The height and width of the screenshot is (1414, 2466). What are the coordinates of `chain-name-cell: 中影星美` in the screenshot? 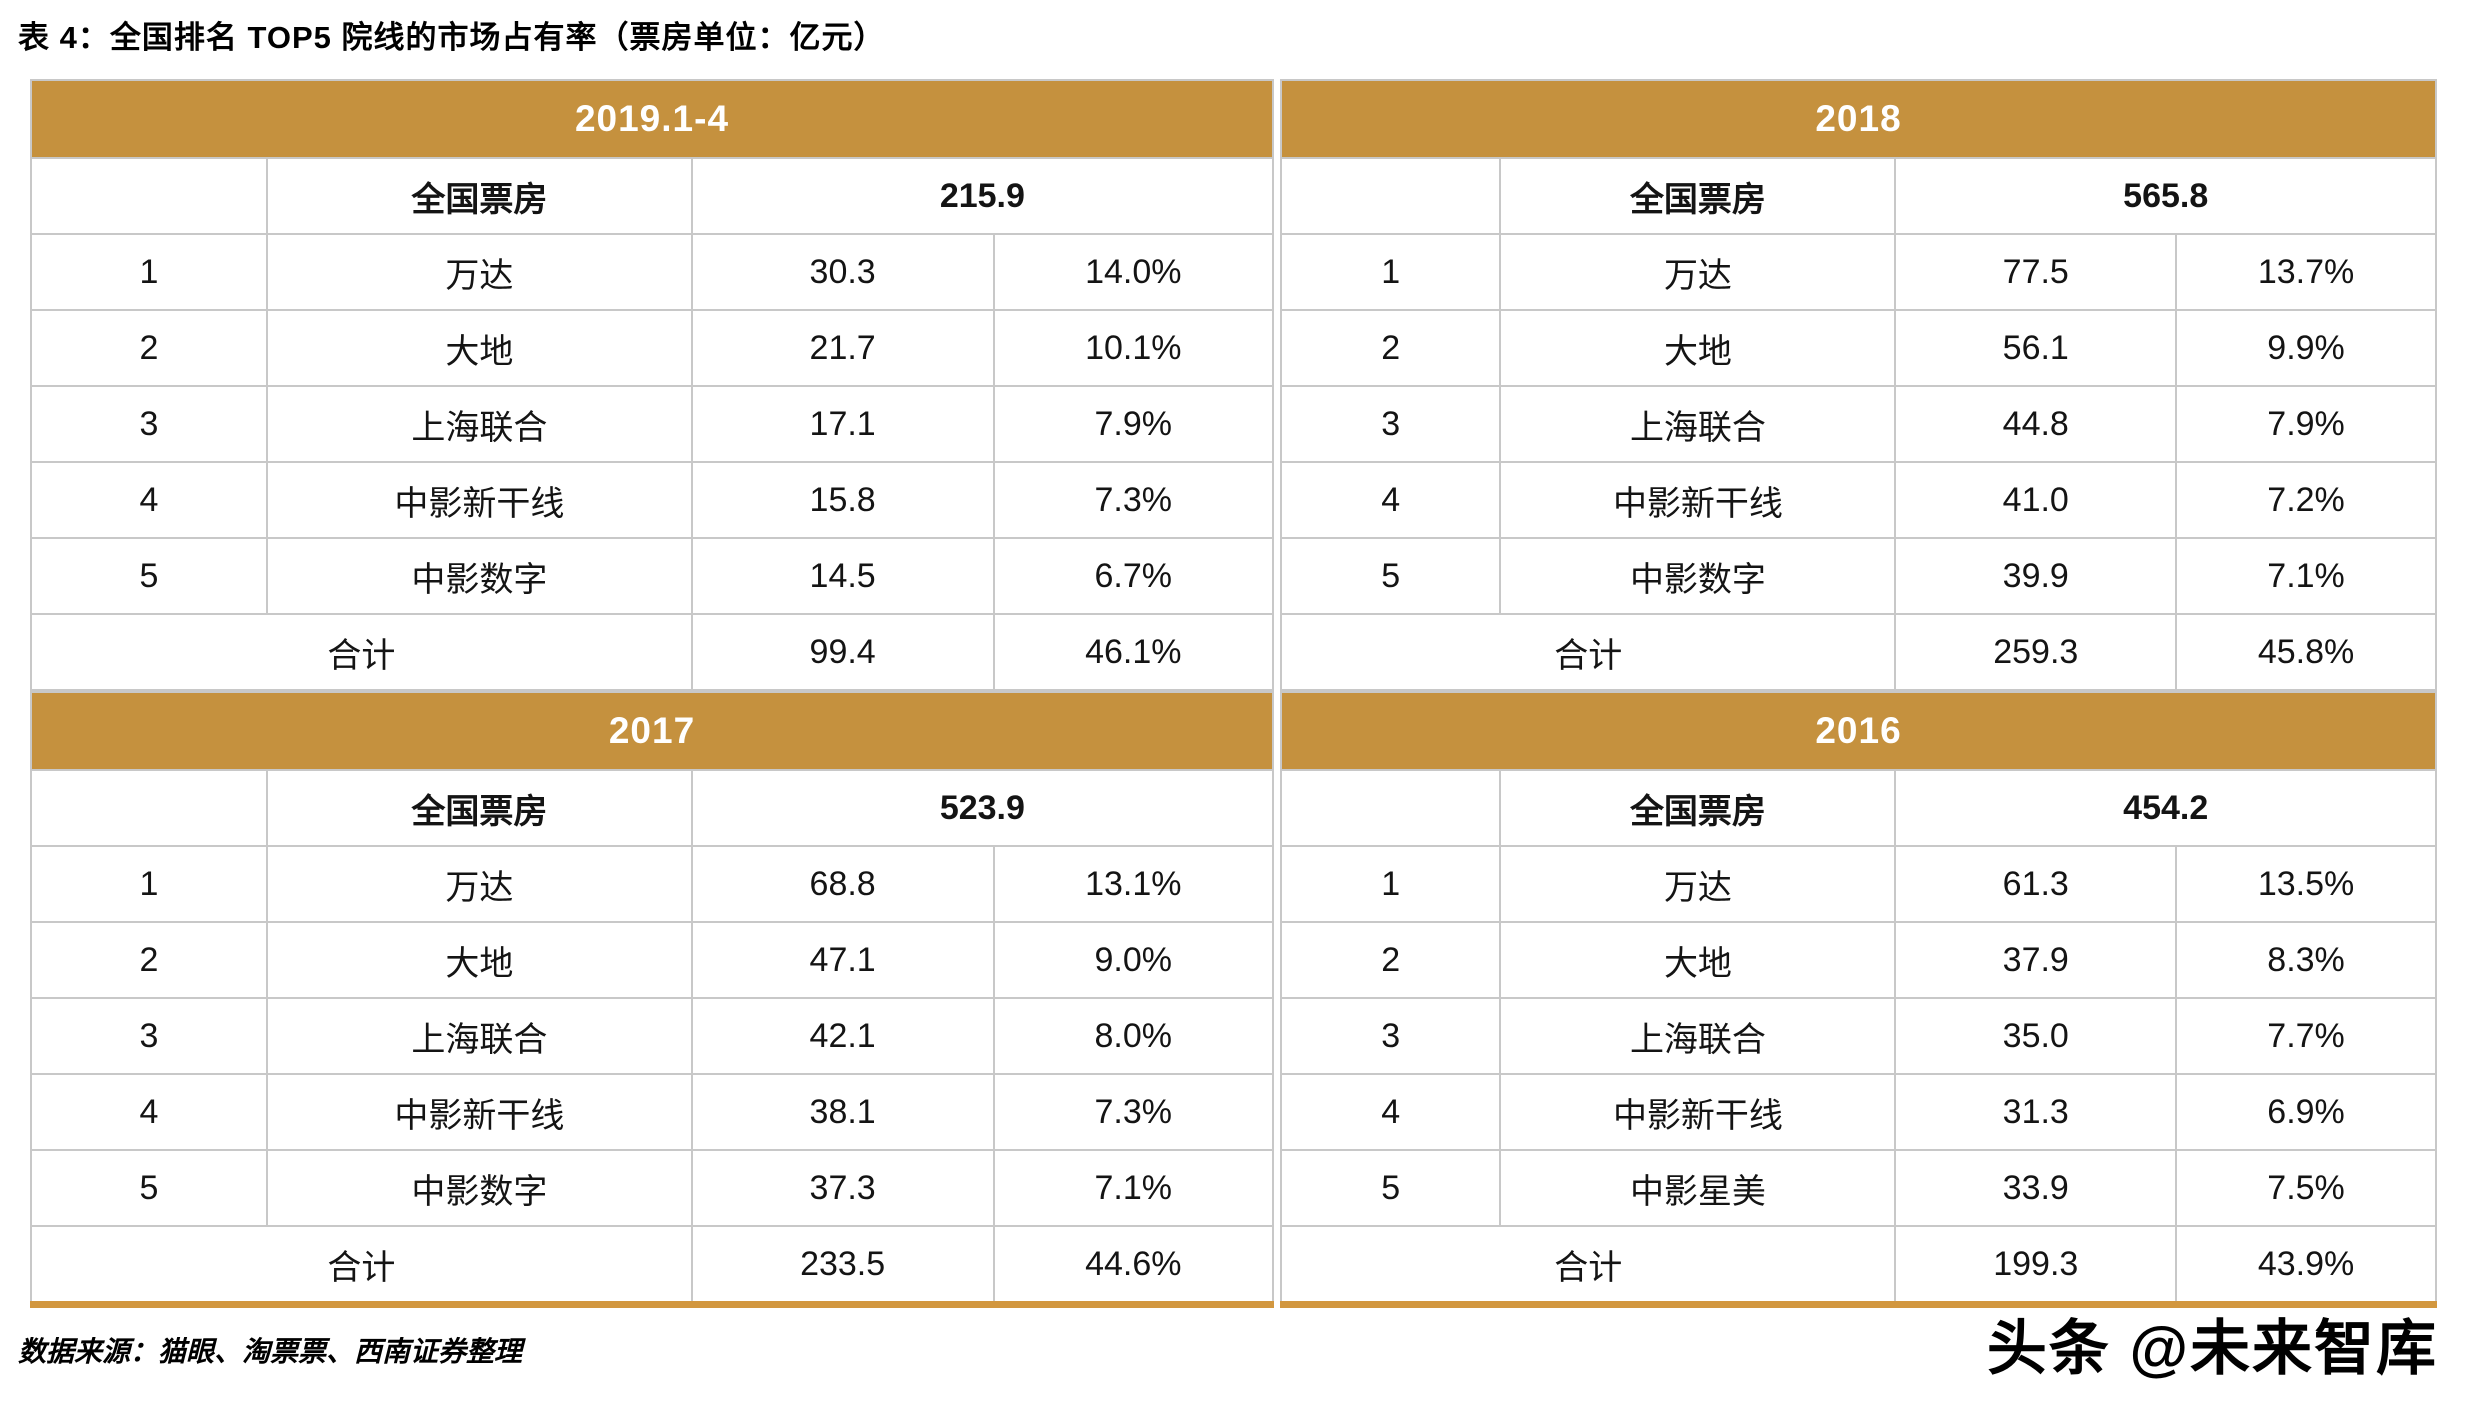 It's located at (1698, 1188).